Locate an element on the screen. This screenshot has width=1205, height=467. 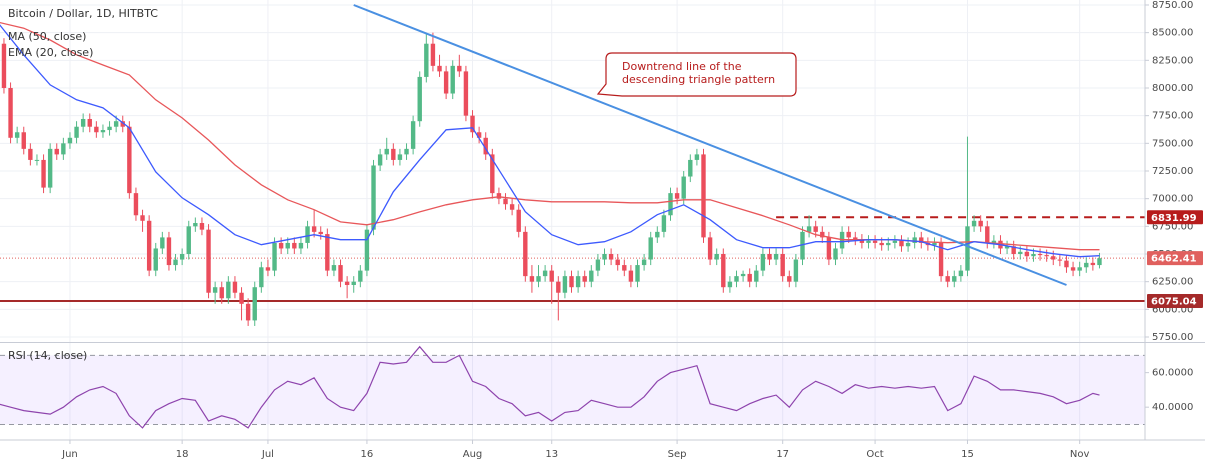
x-tick-label: Jul is located at coordinates (267, 454).